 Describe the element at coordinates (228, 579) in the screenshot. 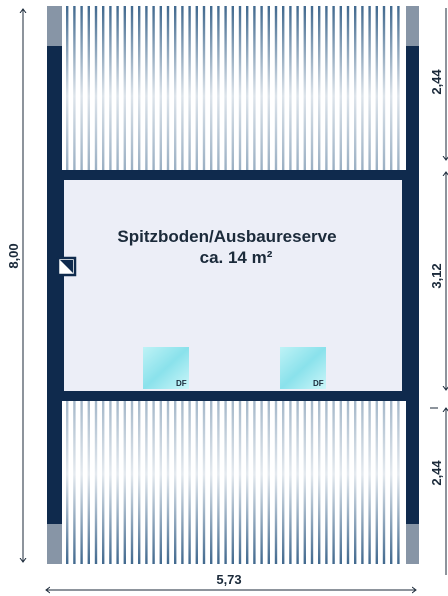

I see `dimension-width-label: 5,73` at that location.